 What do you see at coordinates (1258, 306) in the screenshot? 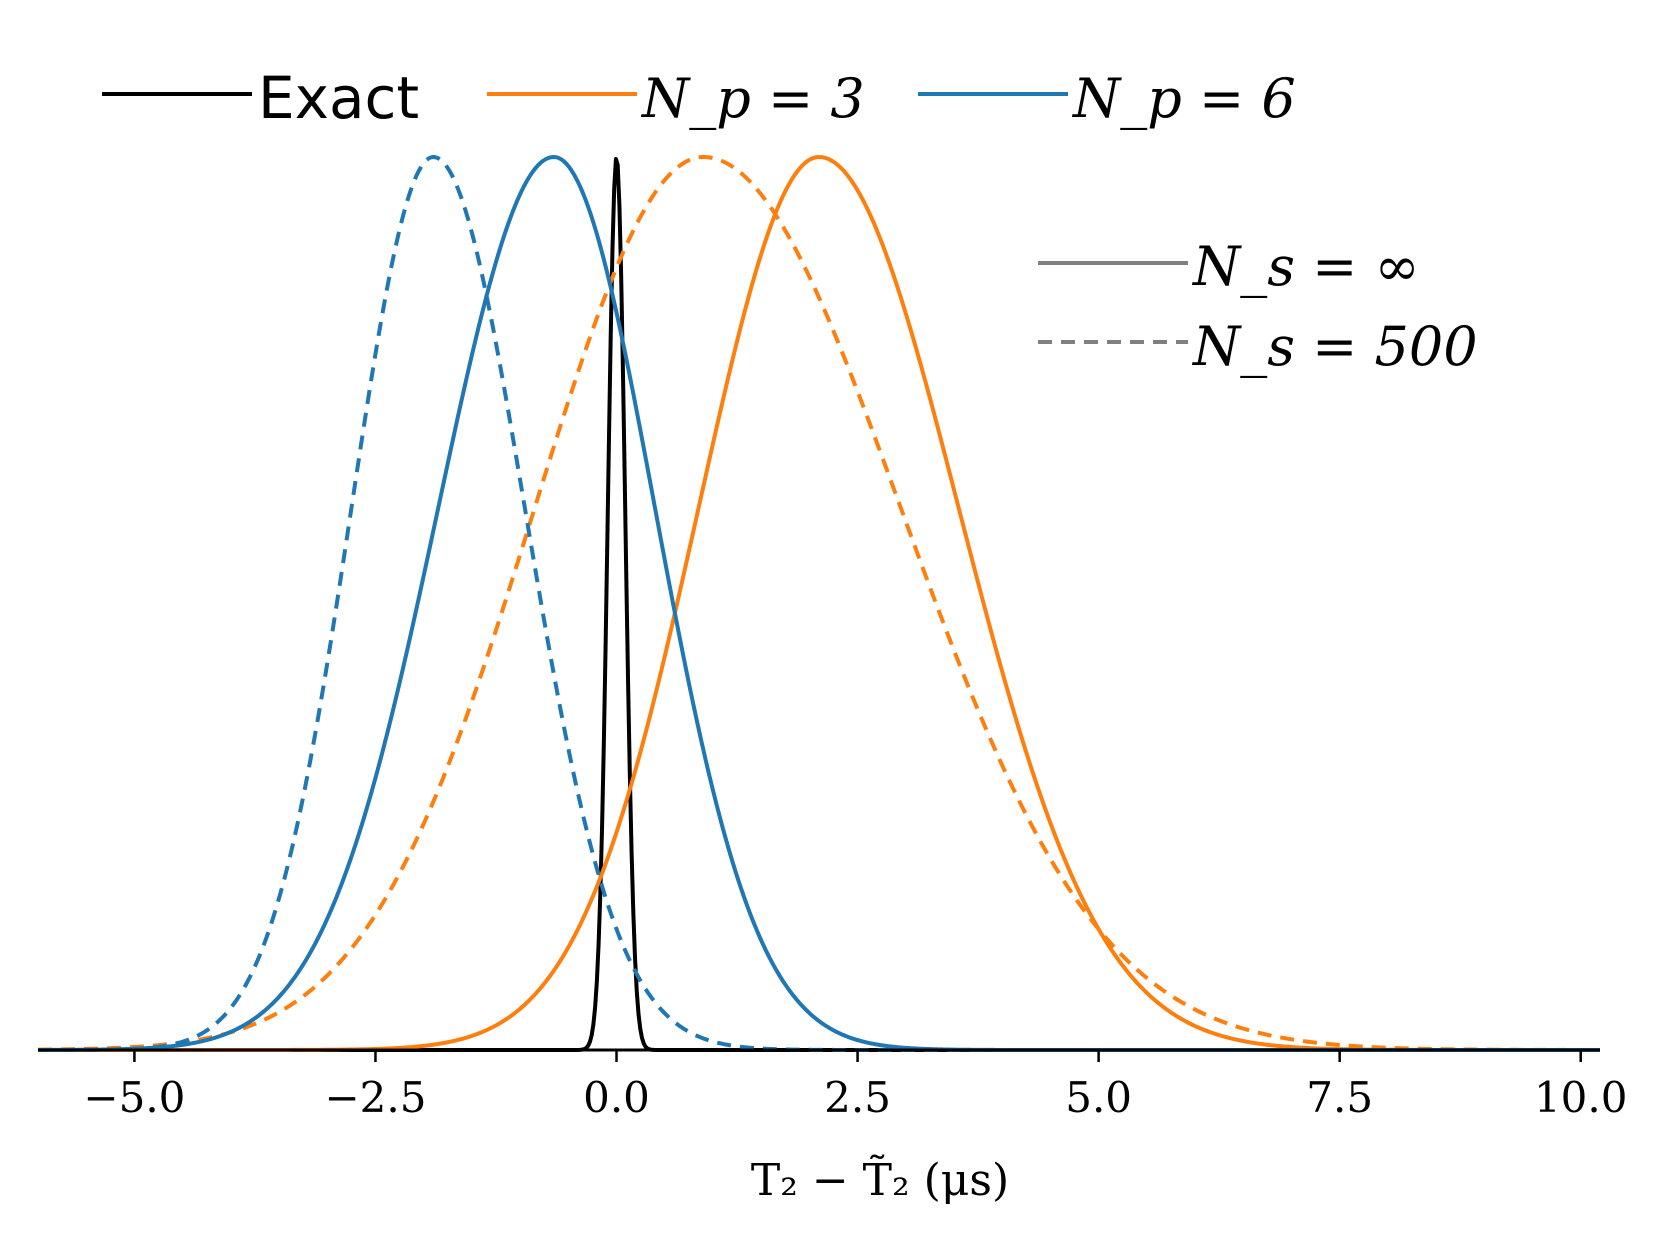
I see `style-legend: N_s = ∞ N_s = 500` at bounding box center [1258, 306].